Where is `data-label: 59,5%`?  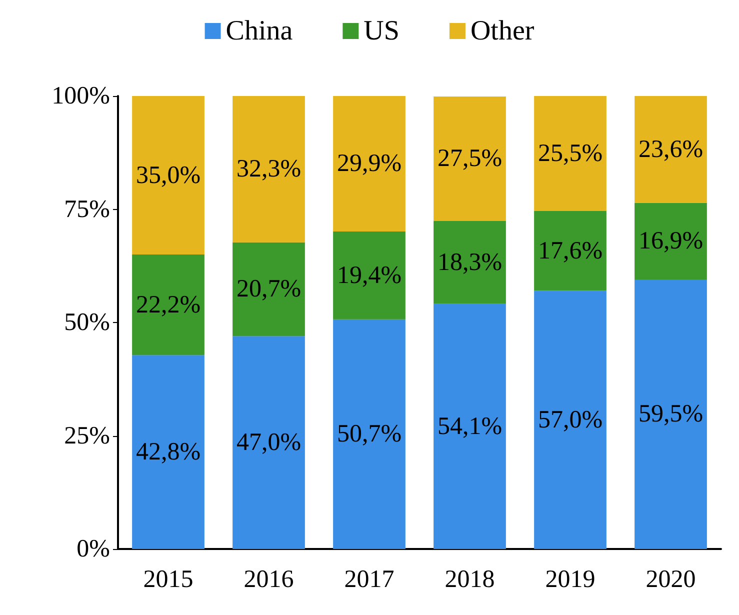 data-label: 59,5% is located at coordinates (671, 414).